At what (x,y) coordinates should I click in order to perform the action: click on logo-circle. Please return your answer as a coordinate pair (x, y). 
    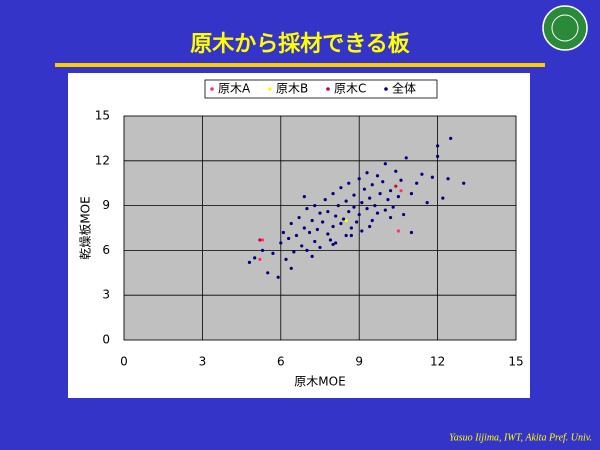
    Looking at the image, I should click on (565, 28).